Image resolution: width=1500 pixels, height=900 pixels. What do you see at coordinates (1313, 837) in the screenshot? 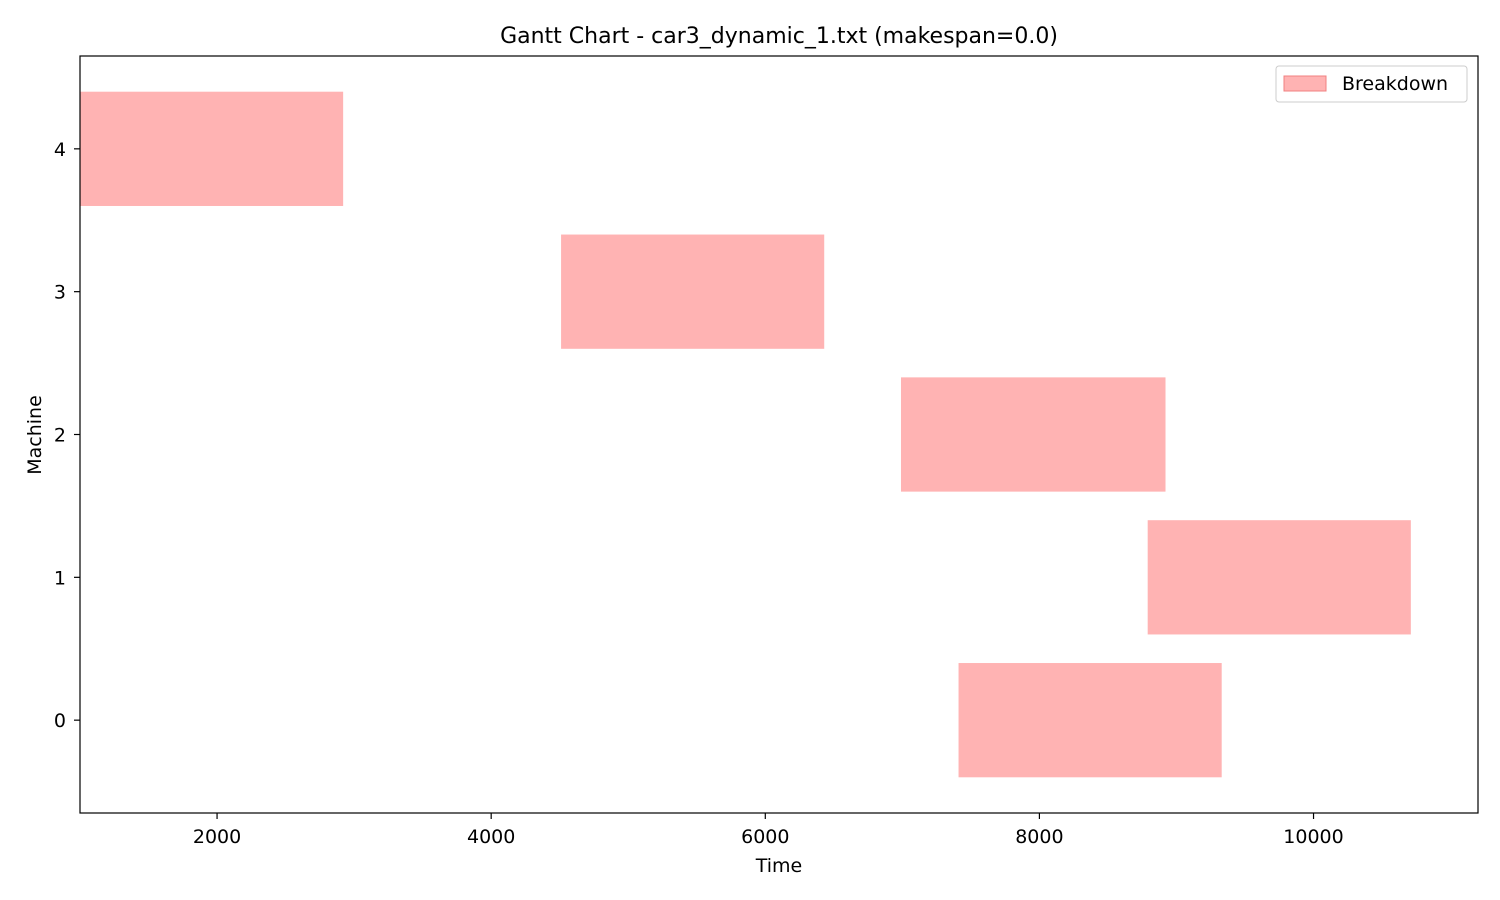
I see `x-tick-label: 10000` at bounding box center [1313, 837].